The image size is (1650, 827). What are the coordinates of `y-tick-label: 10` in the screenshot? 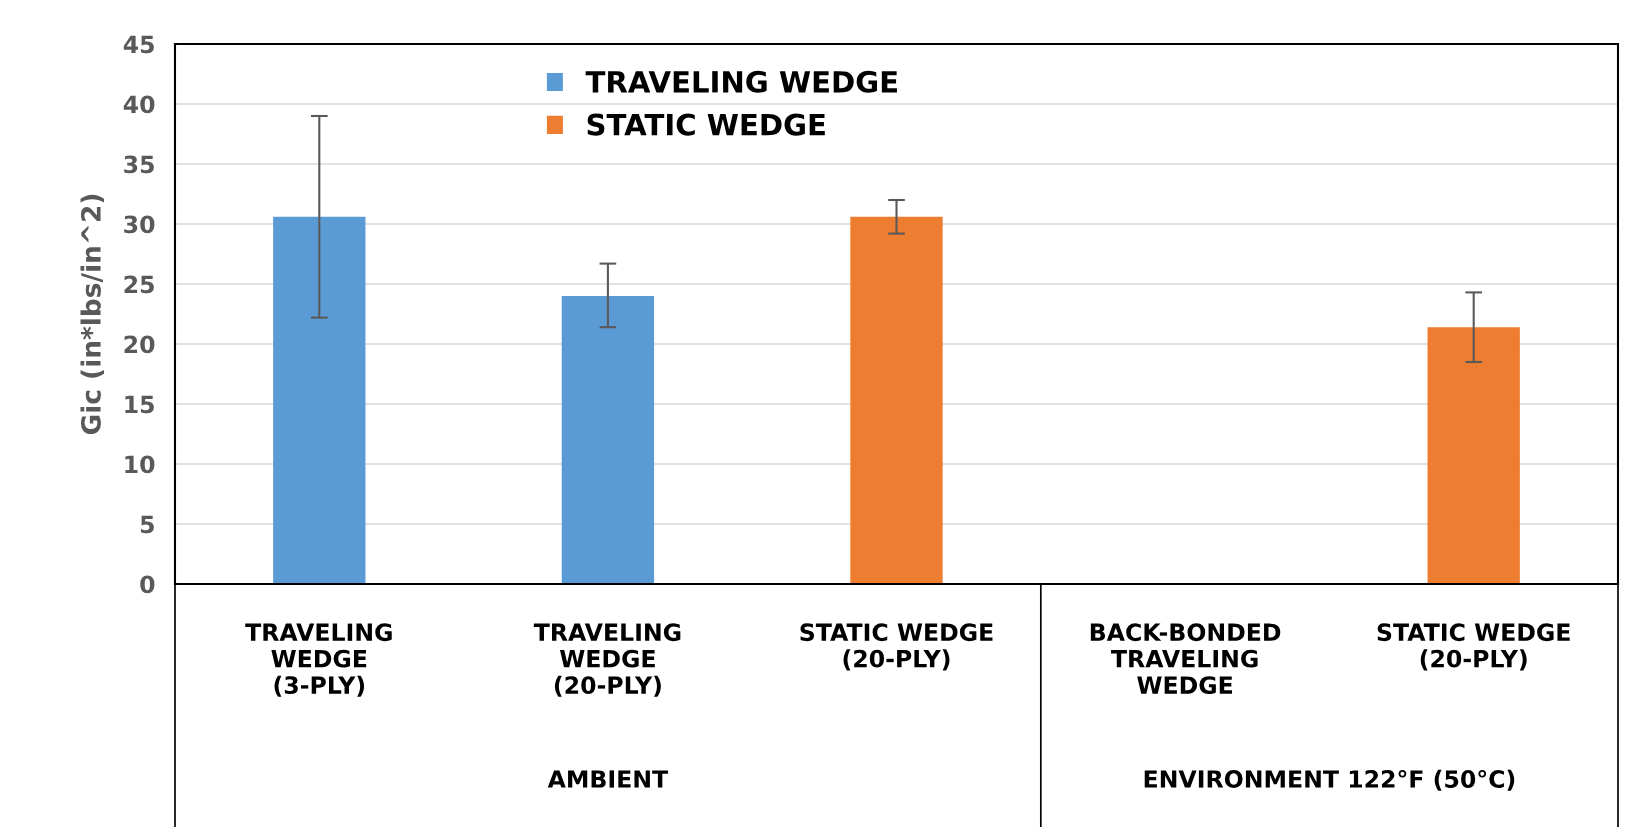 It's located at (140, 464).